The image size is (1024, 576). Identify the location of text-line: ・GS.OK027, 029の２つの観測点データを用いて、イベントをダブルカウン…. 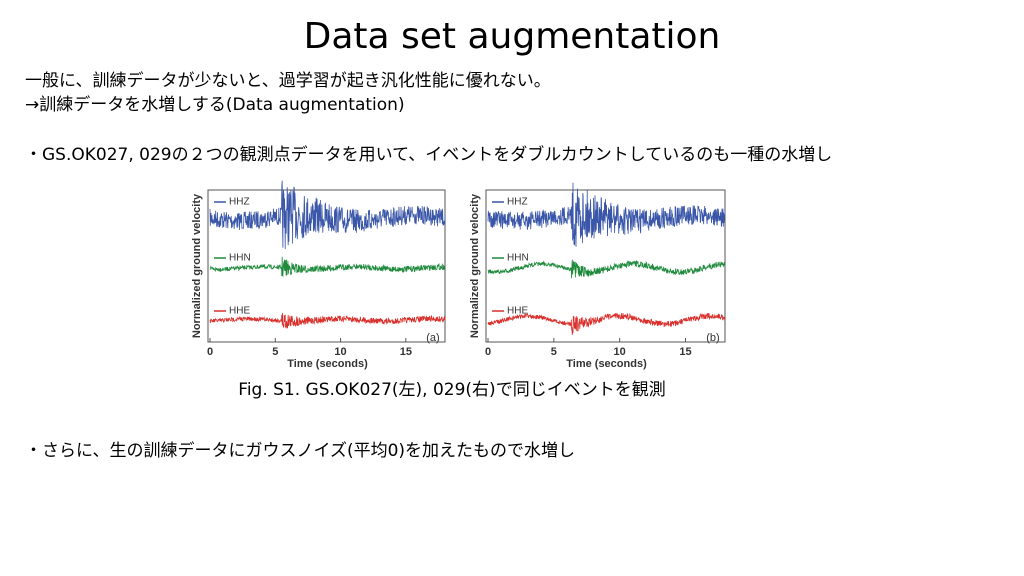
(428, 154).